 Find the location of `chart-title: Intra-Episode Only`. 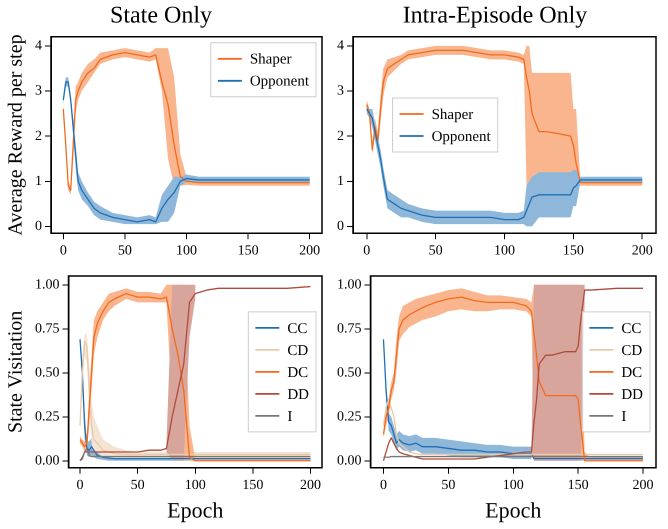

chart-title: Intra-Episode Only is located at coordinates (495, 15).